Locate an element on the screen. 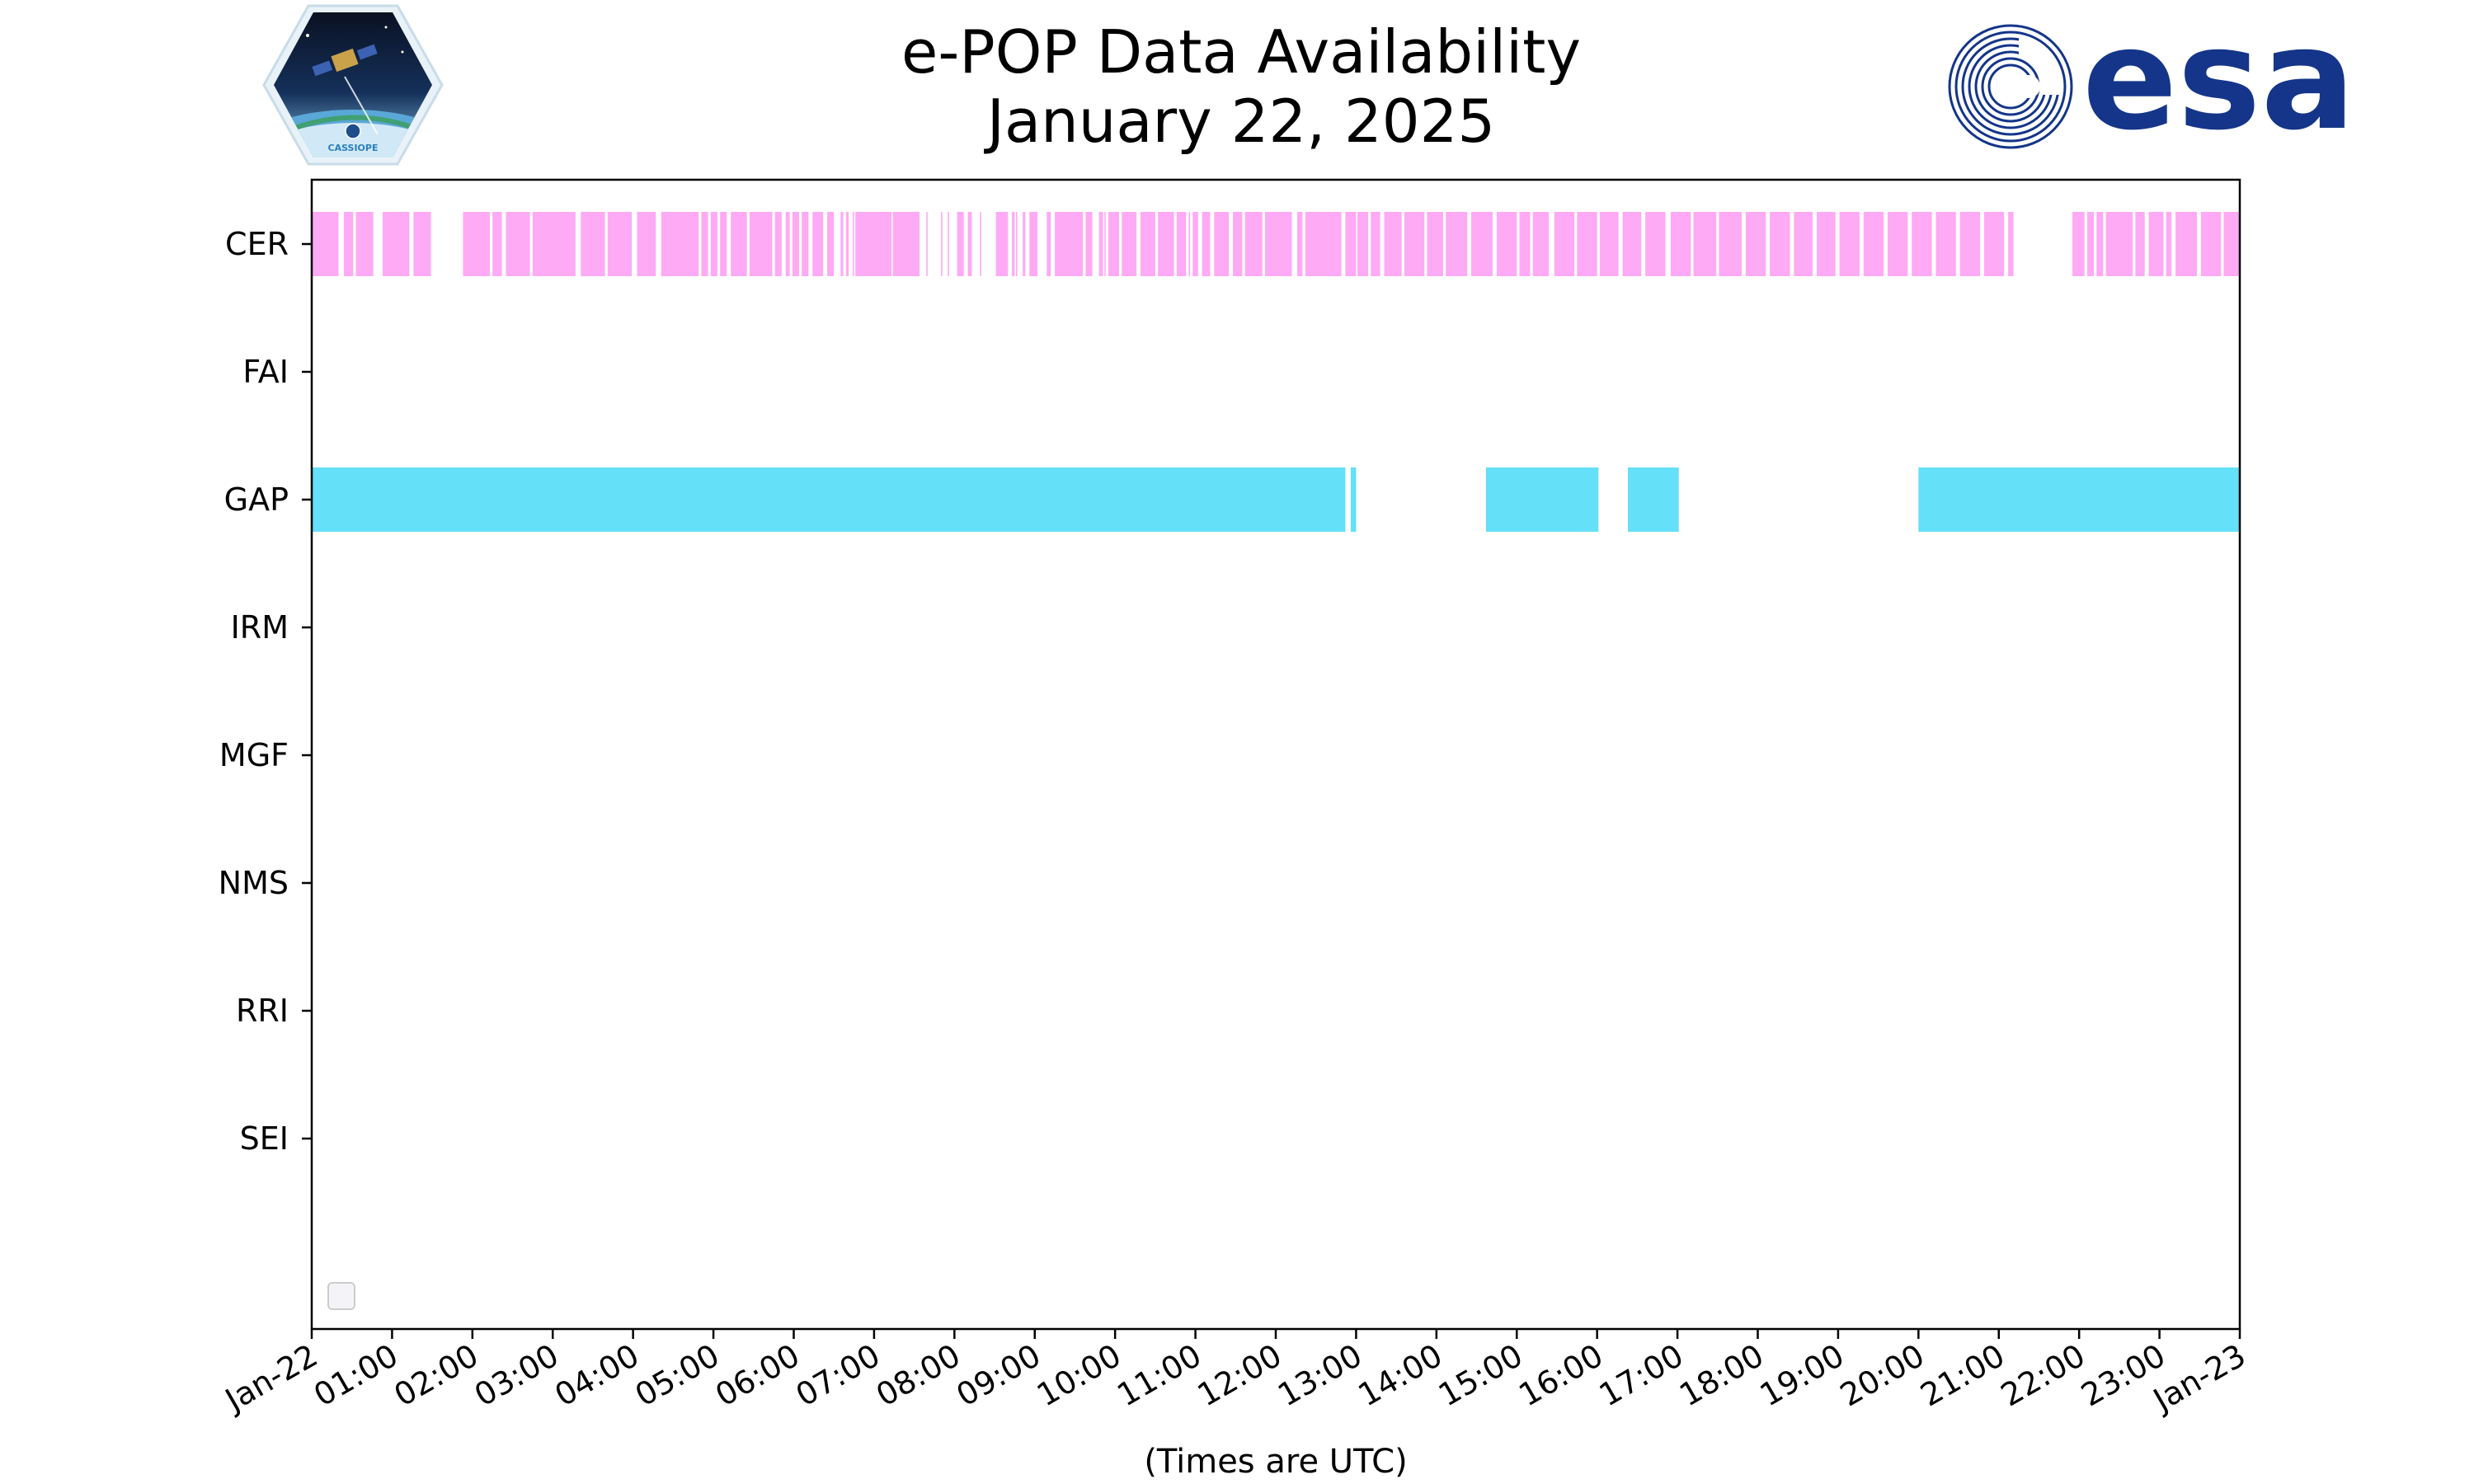 The image size is (2474, 1484). x-tick-label-2: 02:00 is located at coordinates (436, 1375).